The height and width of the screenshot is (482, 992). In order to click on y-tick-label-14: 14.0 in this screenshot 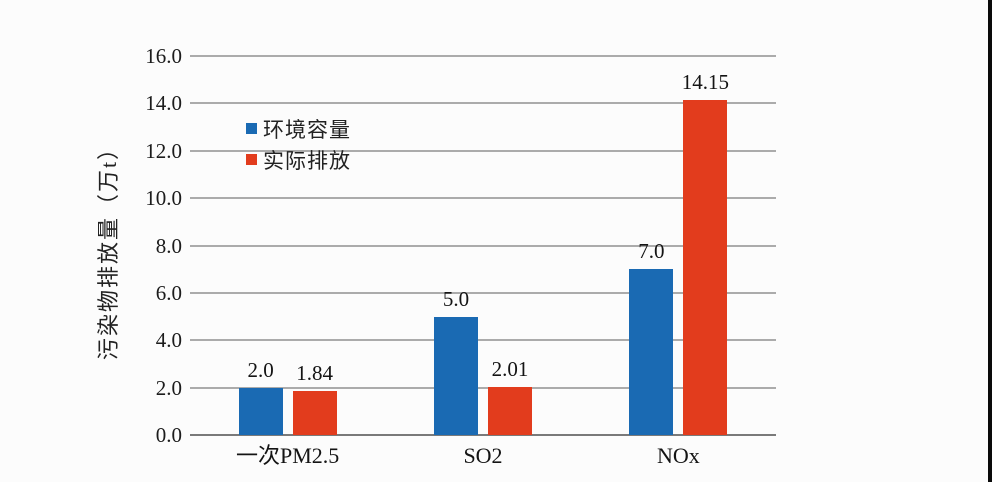, I will do `click(163, 103)`.